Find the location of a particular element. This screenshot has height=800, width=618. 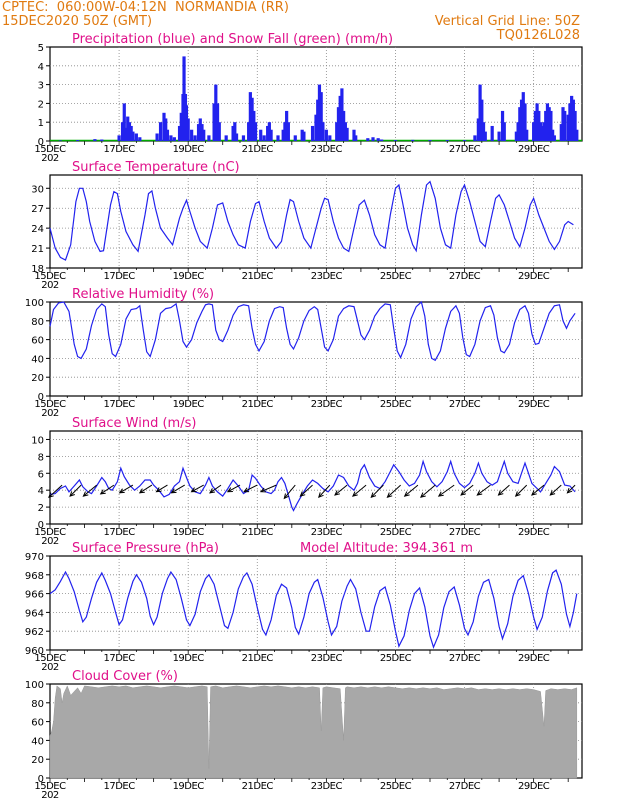

date-label: 19DEC is located at coordinates (189, 786).